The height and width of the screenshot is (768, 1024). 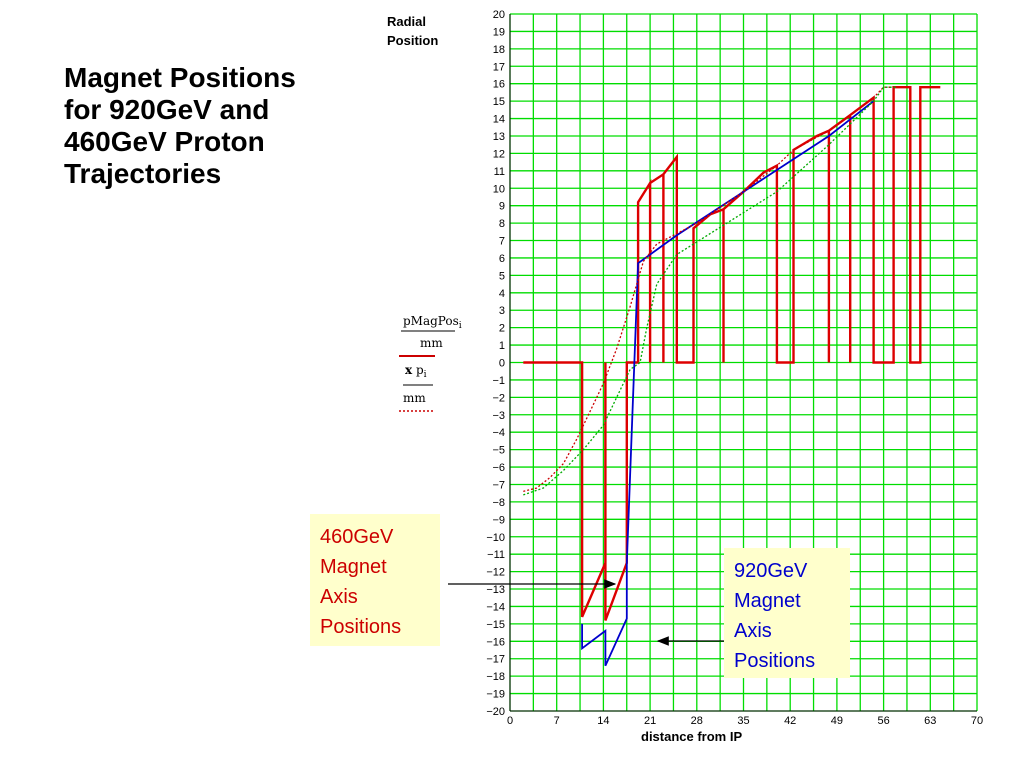 What do you see at coordinates (499, 67) in the screenshot?
I see `y-tick-label: 17` at bounding box center [499, 67].